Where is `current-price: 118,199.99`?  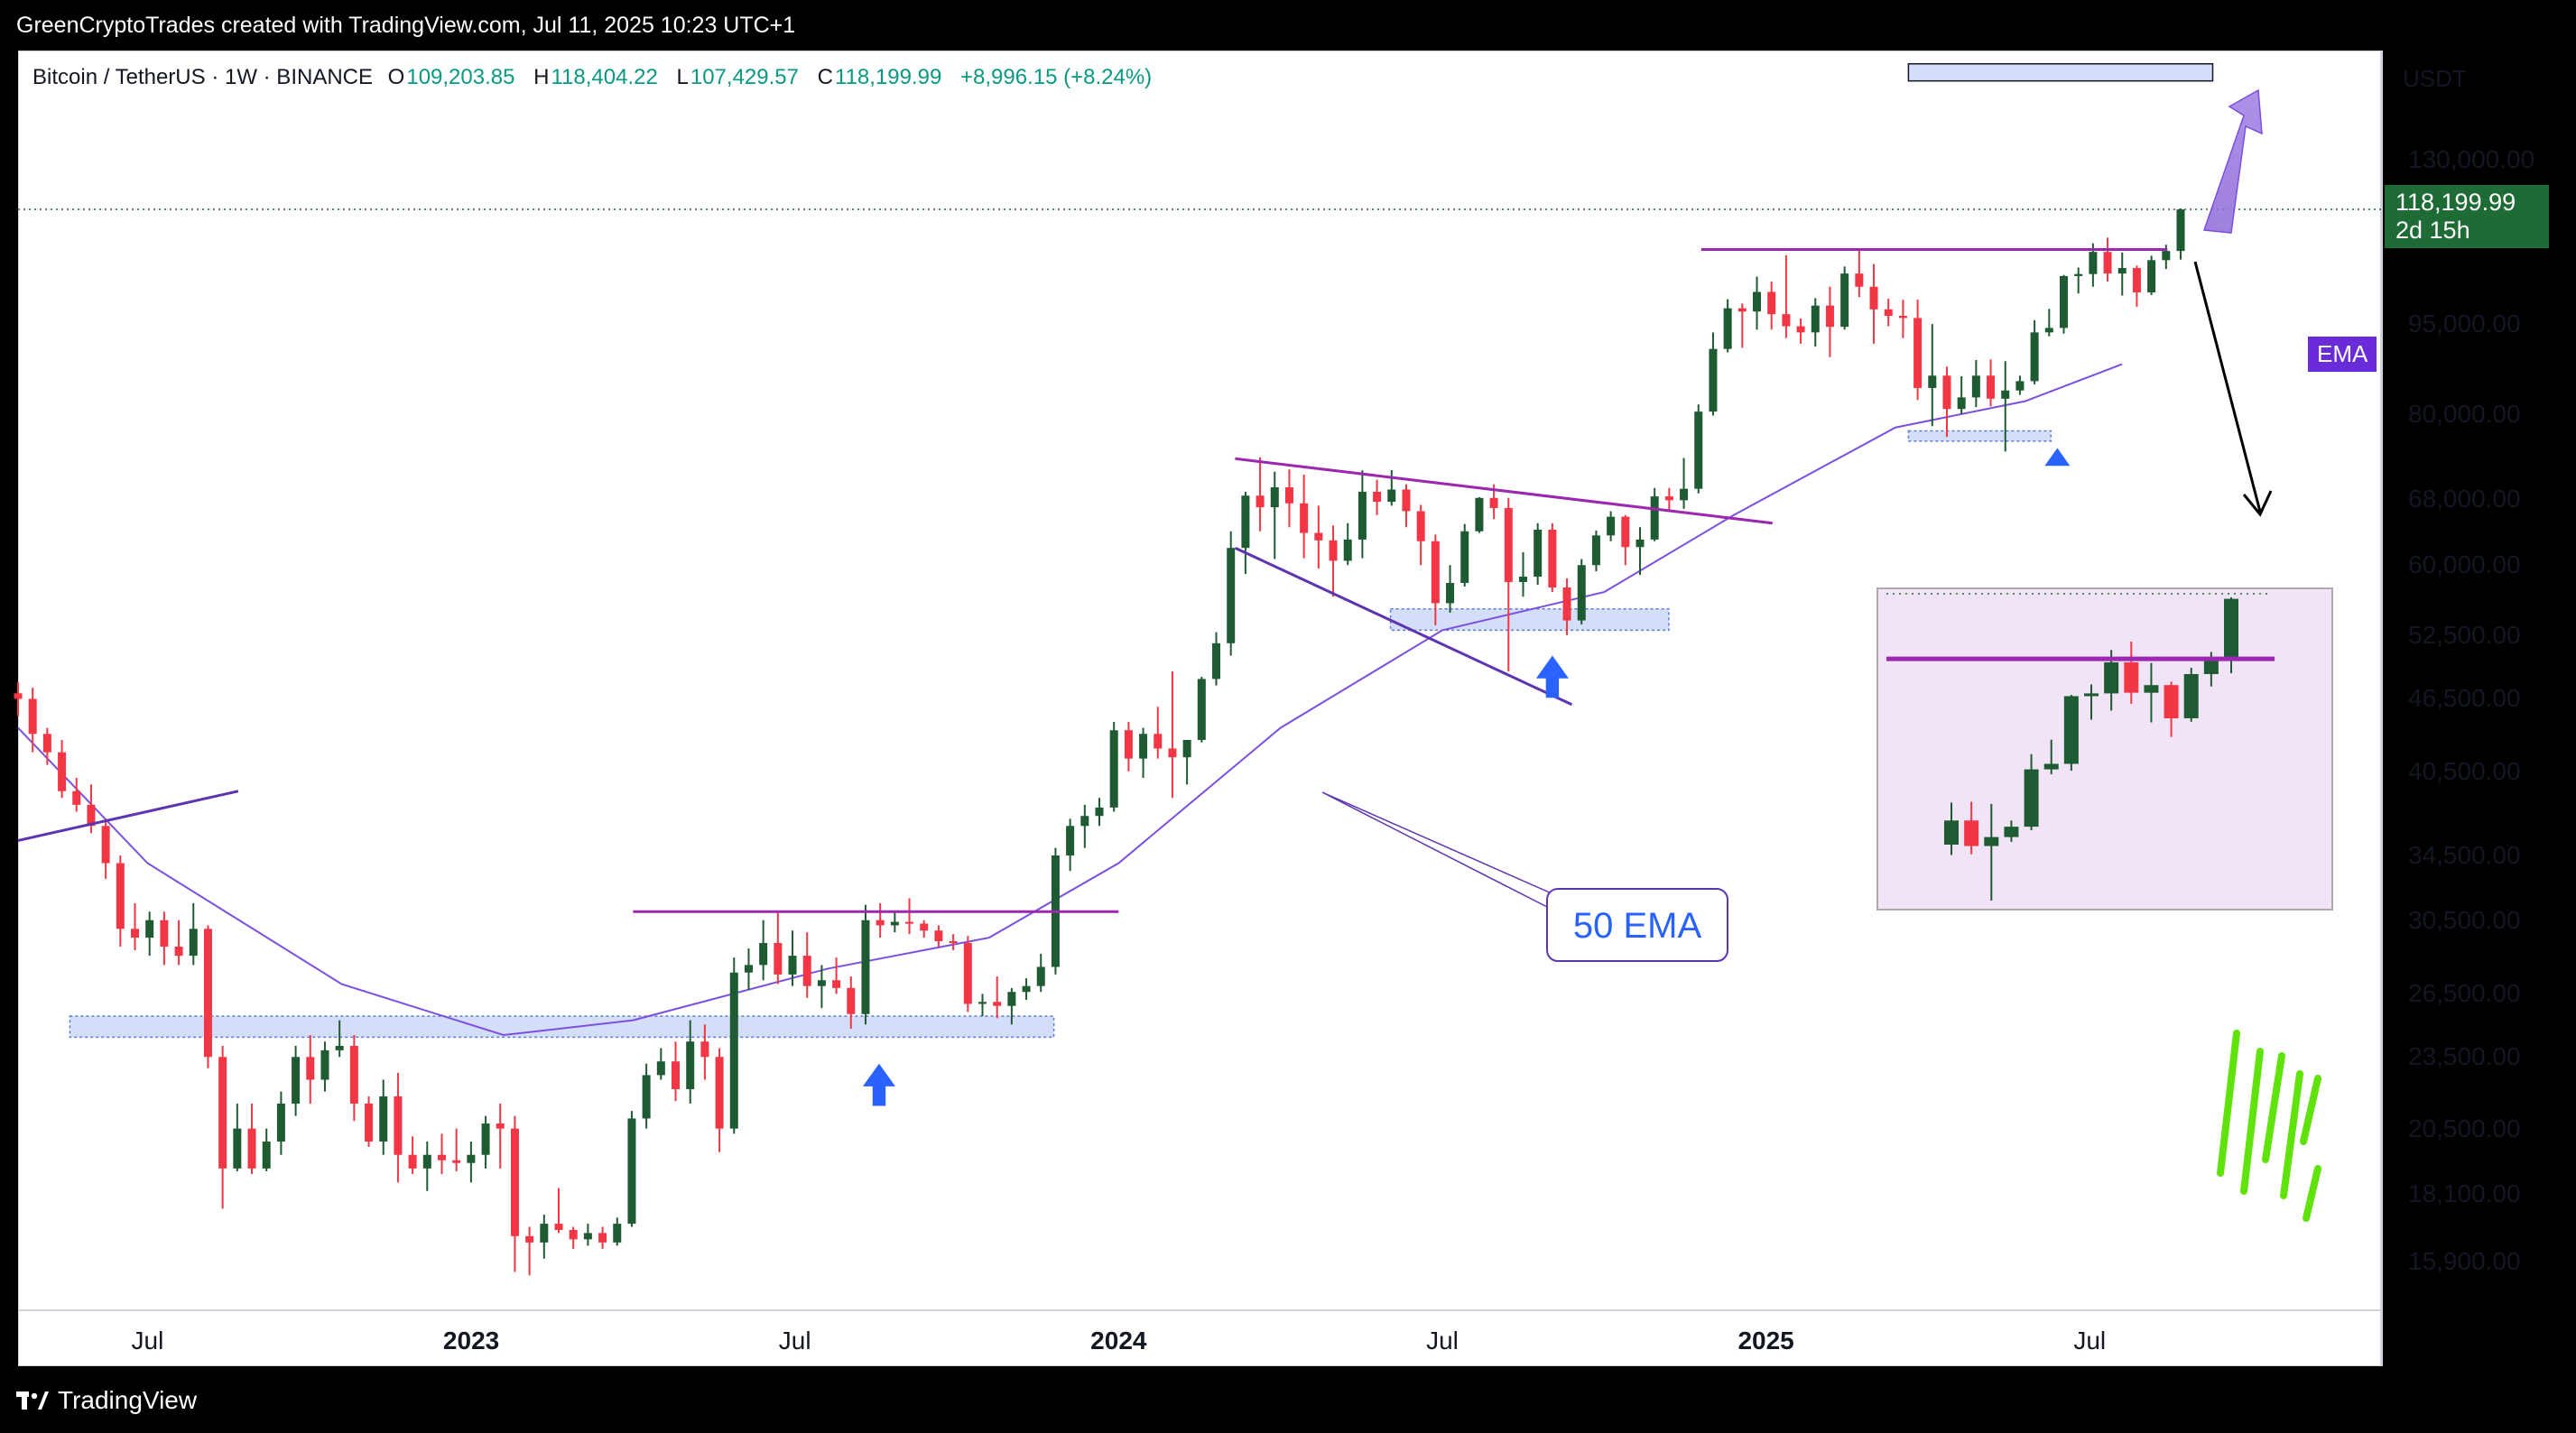 current-price: 118,199.99 is located at coordinates (2455, 202).